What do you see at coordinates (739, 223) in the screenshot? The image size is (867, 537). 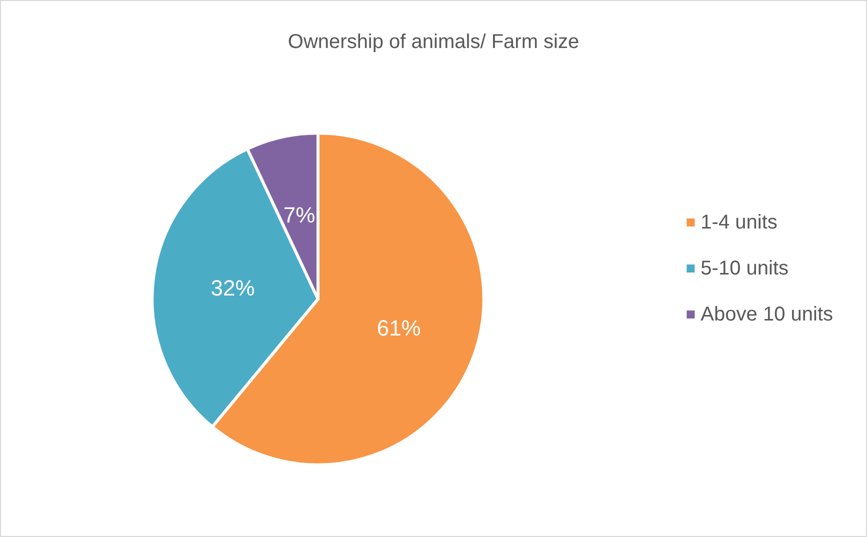 I see `legend-label: 1-4 units` at bounding box center [739, 223].